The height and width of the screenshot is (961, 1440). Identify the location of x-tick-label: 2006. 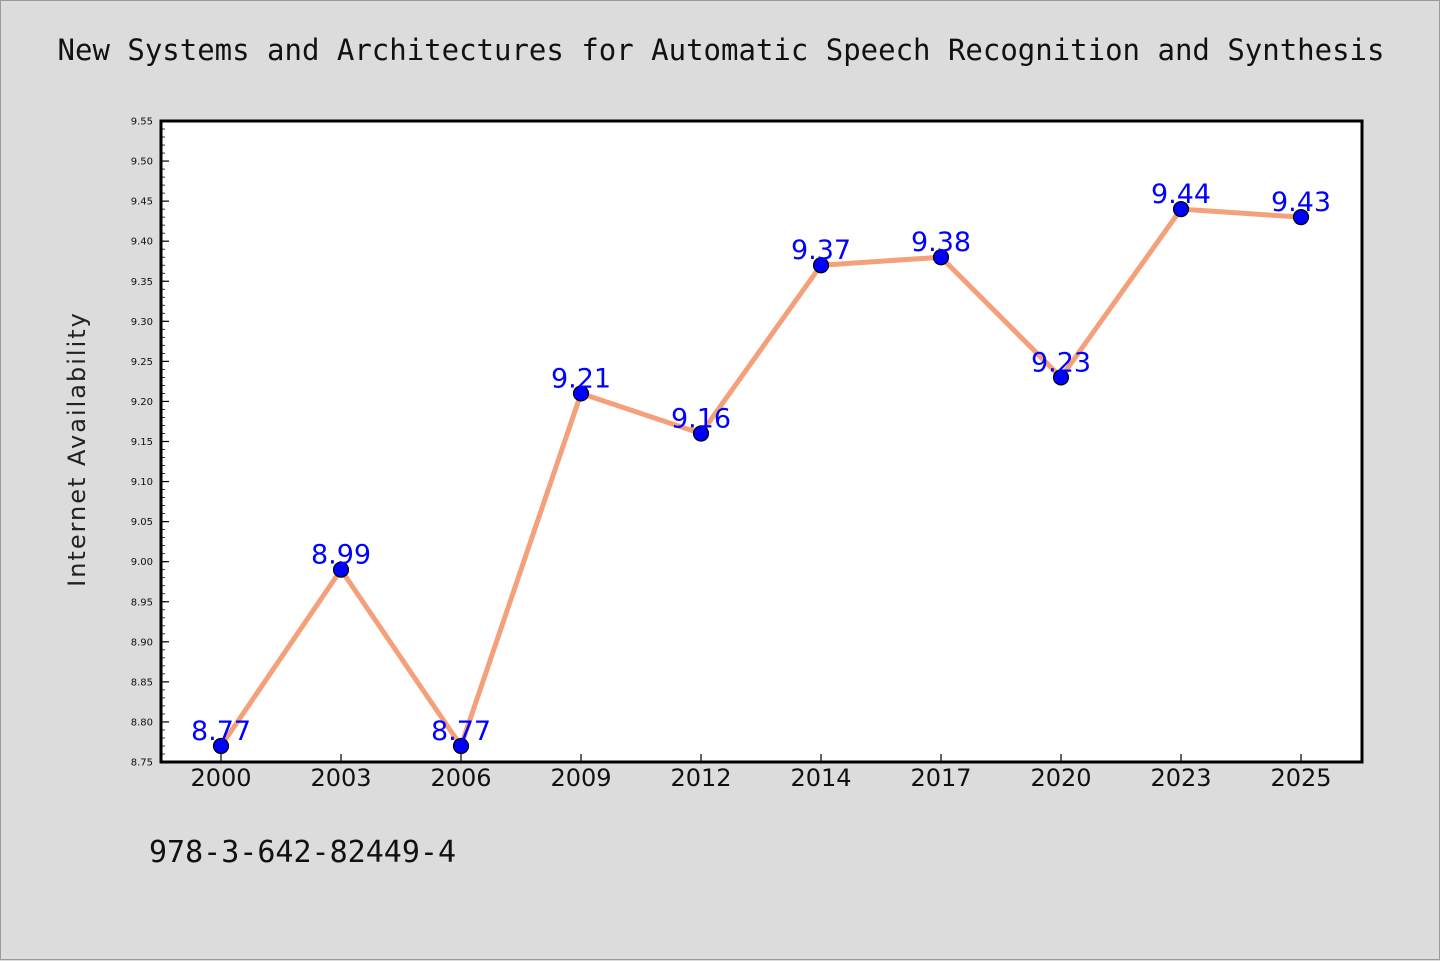
(460, 778).